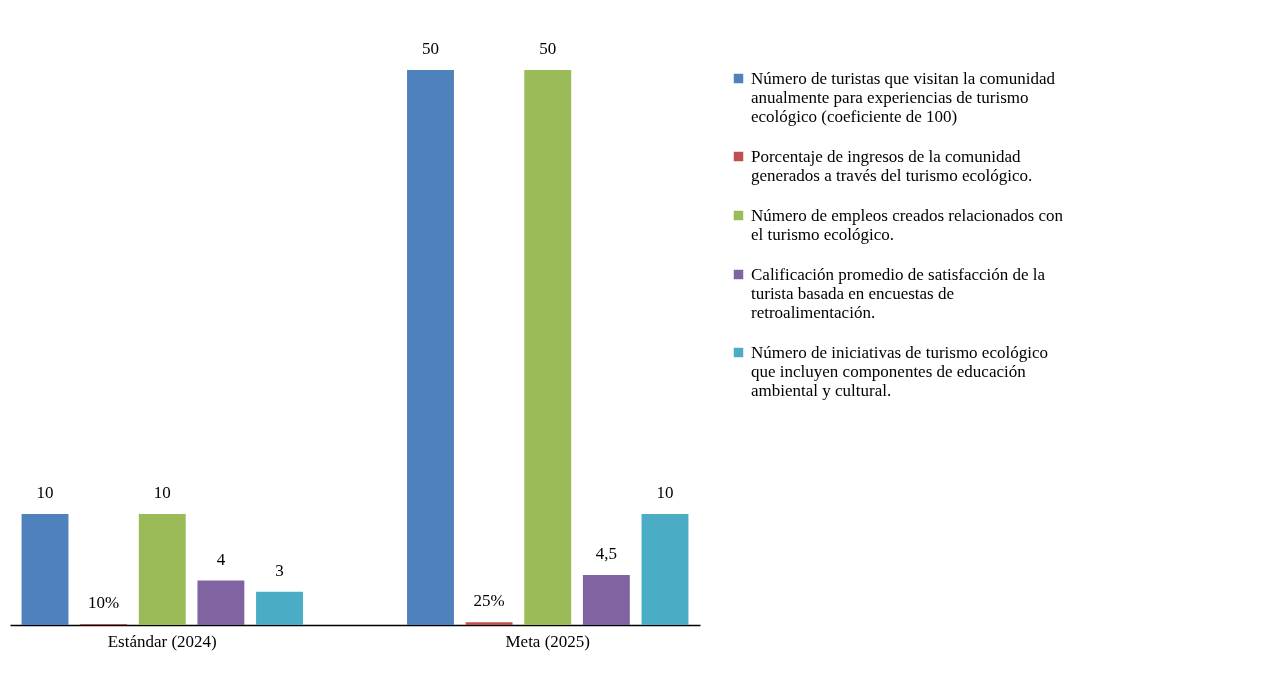  I want to click on x-tick-label: Meta (2025), so click(547, 641).